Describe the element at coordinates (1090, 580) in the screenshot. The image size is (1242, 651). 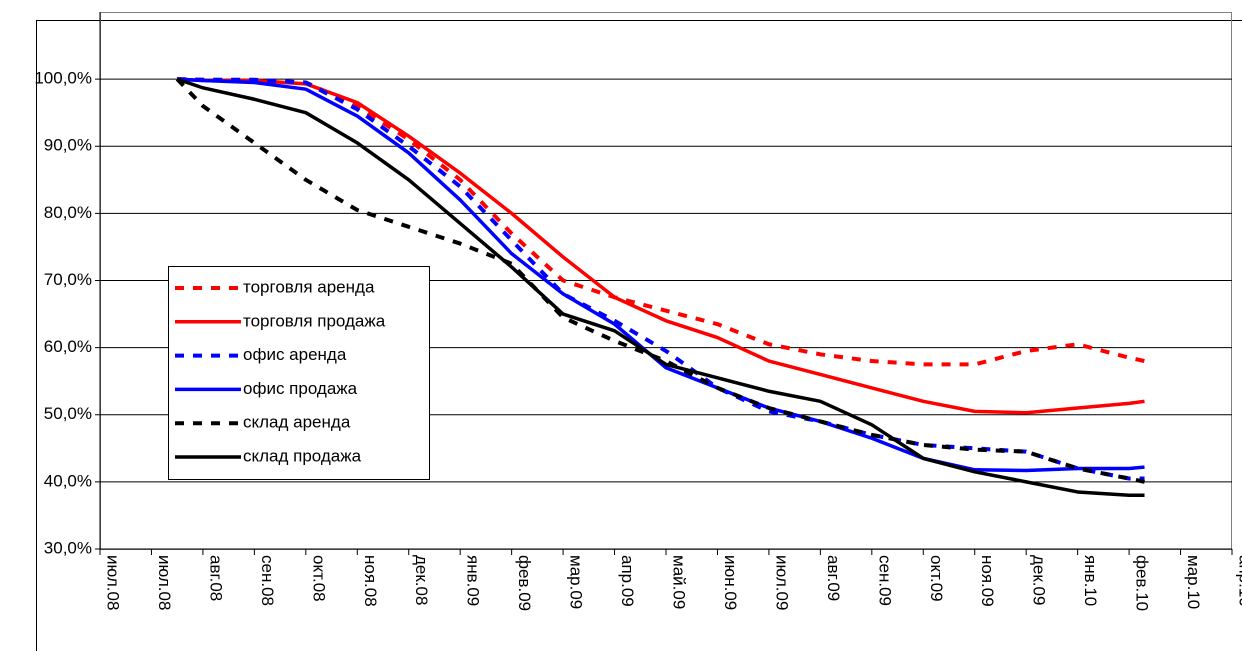
I see `x-tick-label: янв.10` at that location.